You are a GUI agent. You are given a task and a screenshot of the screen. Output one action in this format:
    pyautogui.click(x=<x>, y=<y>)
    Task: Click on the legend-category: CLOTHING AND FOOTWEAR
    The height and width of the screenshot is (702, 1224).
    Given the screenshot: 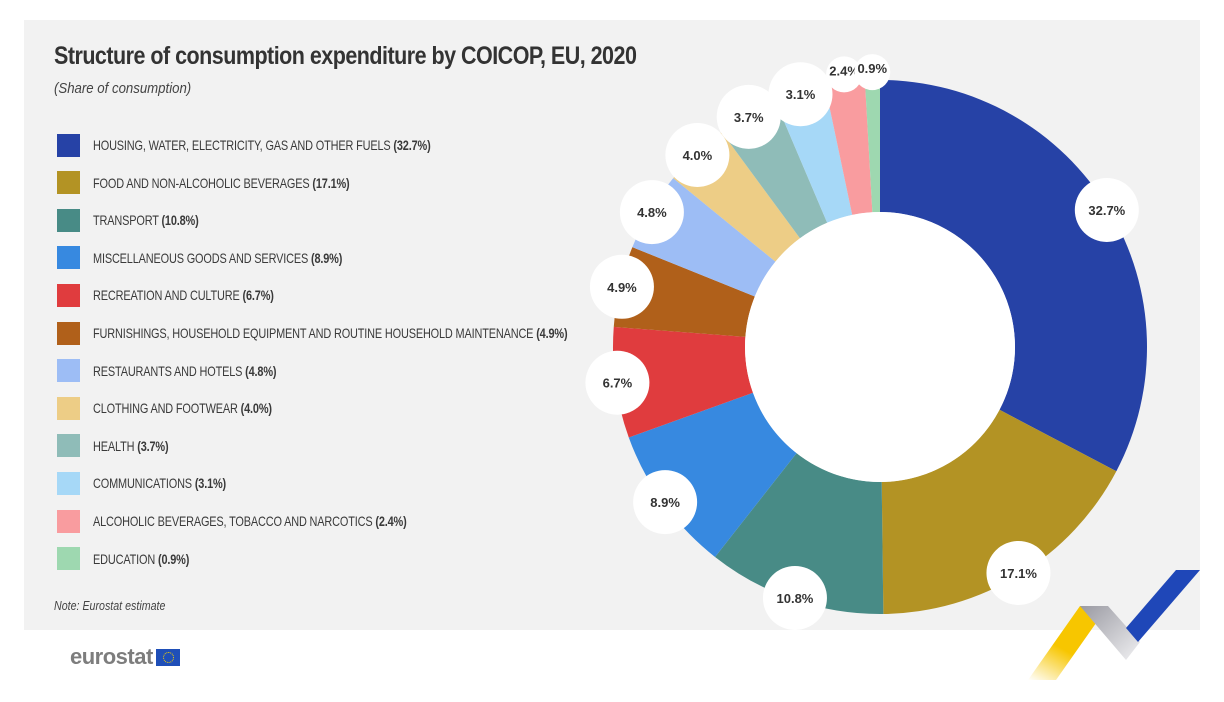 What is the action you would take?
    pyautogui.click(x=165, y=408)
    